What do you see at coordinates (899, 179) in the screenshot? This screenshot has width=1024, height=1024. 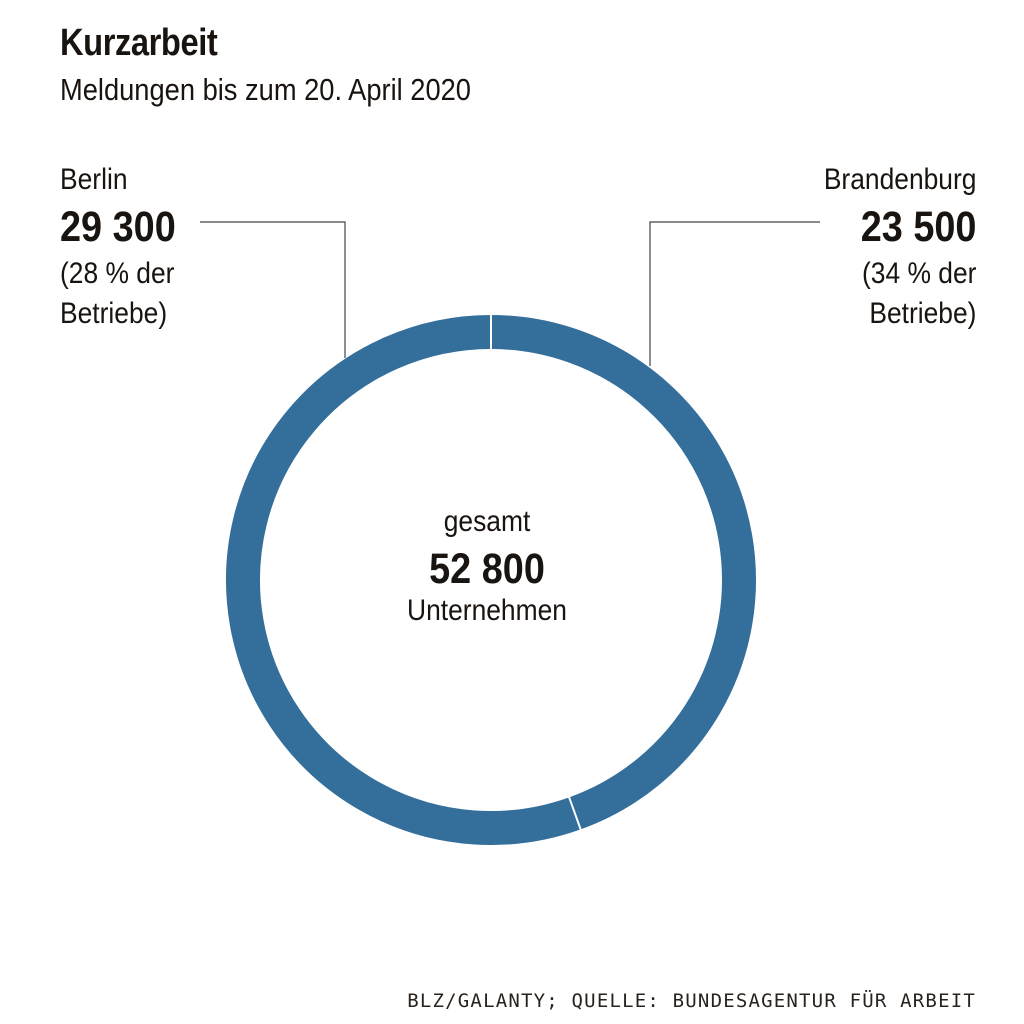 I see `brandenburg-name: Brandenburg` at bounding box center [899, 179].